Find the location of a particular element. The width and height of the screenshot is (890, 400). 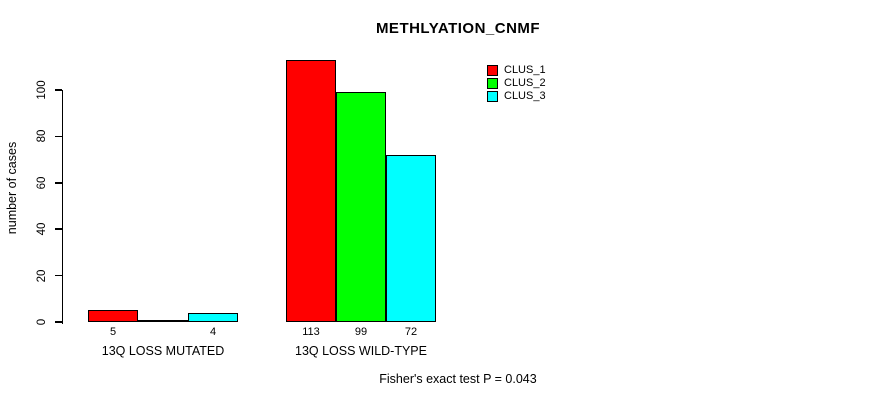

y-tick-label: 20 is located at coordinates (42, 275).